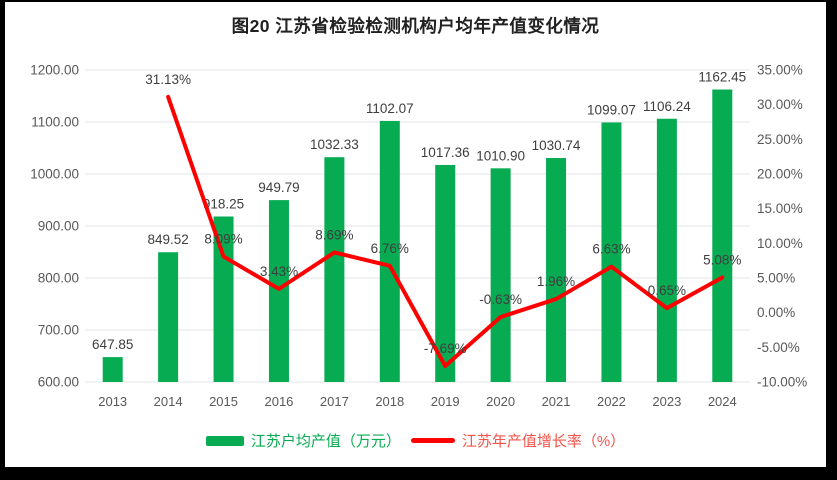 The height and width of the screenshot is (480, 837). I want to click on legend-line-label: 江苏年产值增长率（%）, so click(543, 441).